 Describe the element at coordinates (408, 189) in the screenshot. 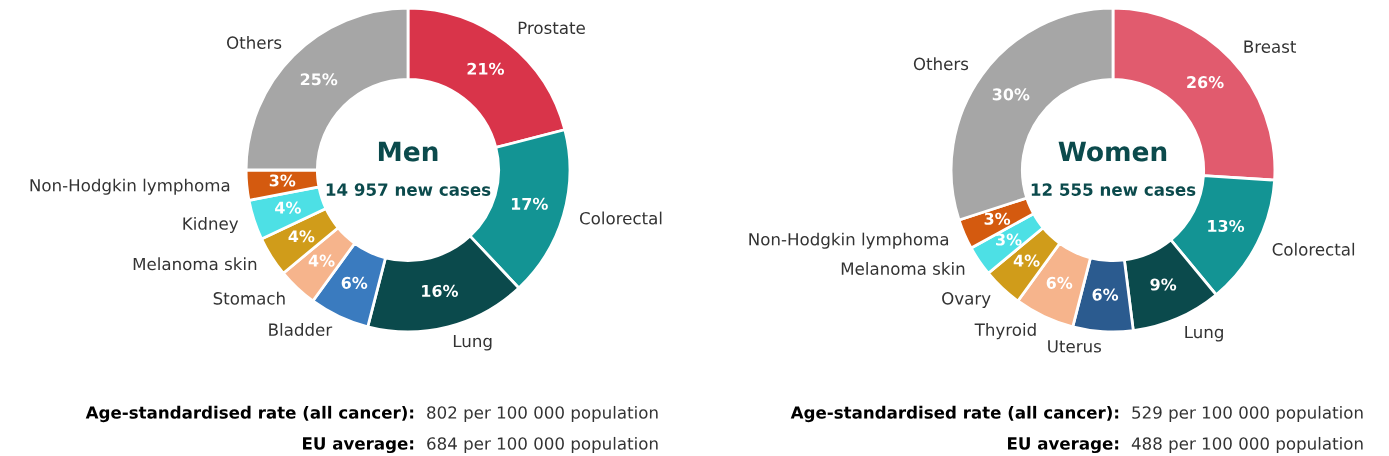

I see `text: 14 957 new cases` at that location.